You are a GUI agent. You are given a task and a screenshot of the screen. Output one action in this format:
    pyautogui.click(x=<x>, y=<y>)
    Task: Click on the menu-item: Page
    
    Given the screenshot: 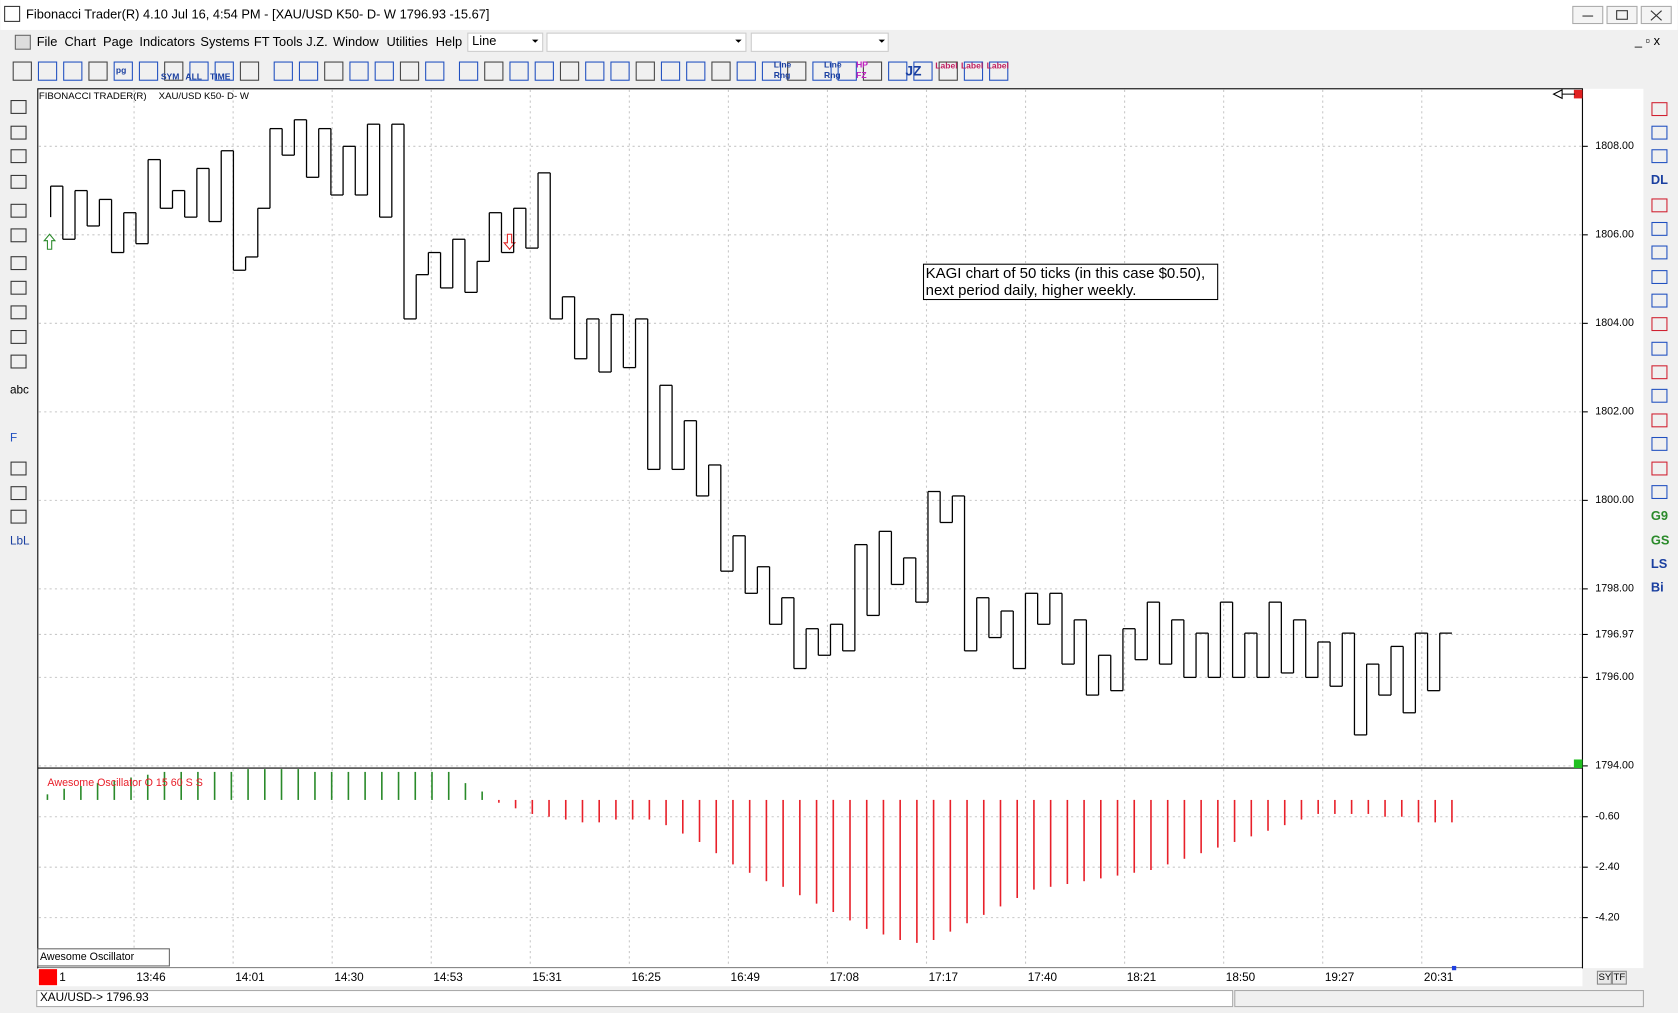 What is the action you would take?
    pyautogui.click(x=118, y=41)
    